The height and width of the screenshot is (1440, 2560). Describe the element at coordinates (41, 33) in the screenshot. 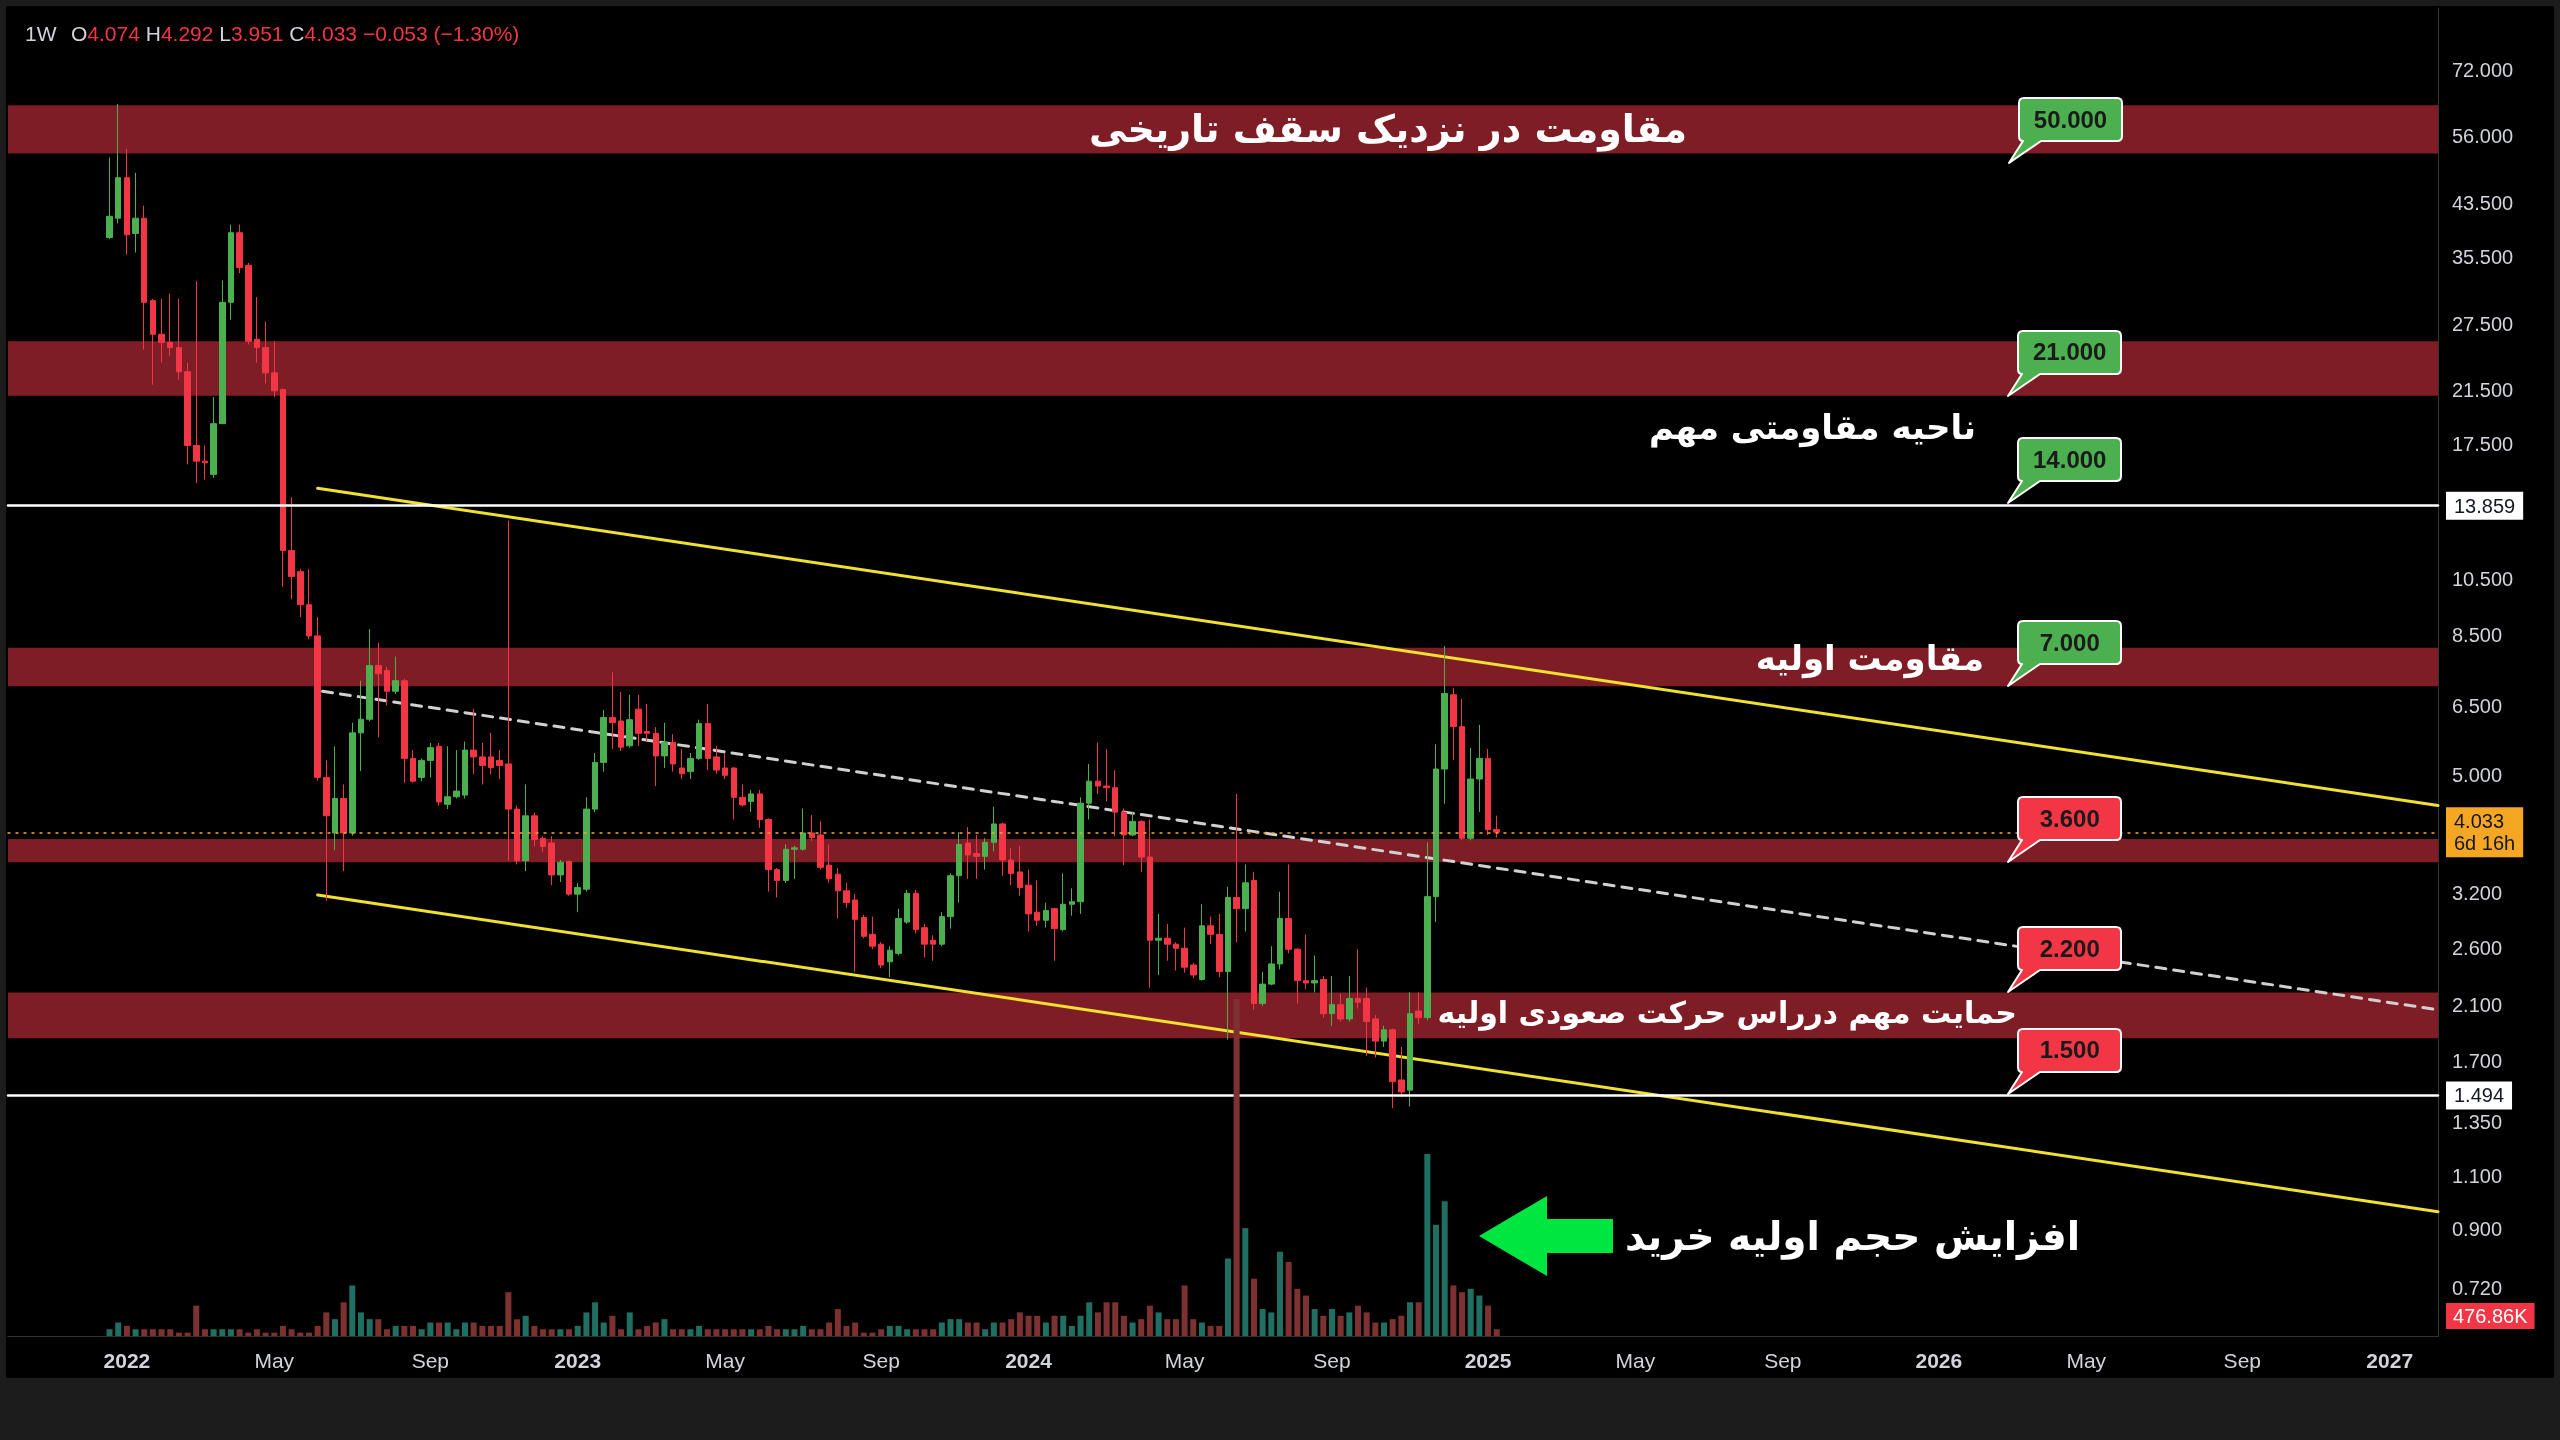

I see `text: 1W` at that location.